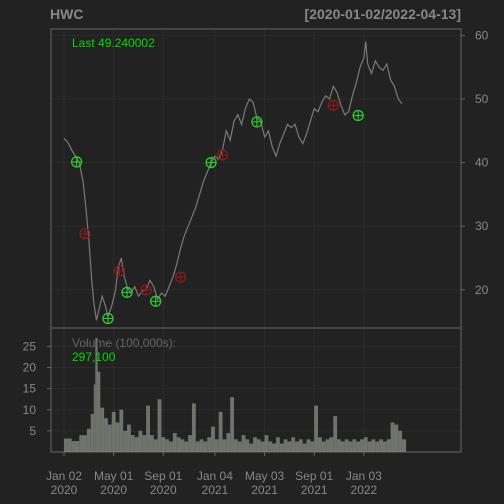  What do you see at coordinates (314, 490) in the screenshot?
I see `date-tick-year: 2021` at bounding box center [314, 490].